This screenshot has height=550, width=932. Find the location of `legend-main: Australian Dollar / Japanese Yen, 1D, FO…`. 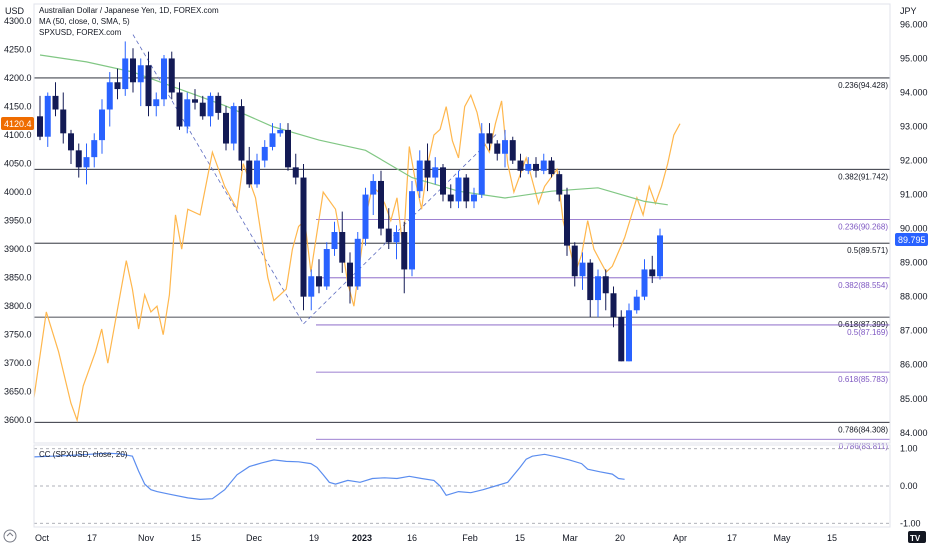

legend-main: Australian Dollar / Japanese Yen, 1D, FO… is located at coordinates (129, 10).